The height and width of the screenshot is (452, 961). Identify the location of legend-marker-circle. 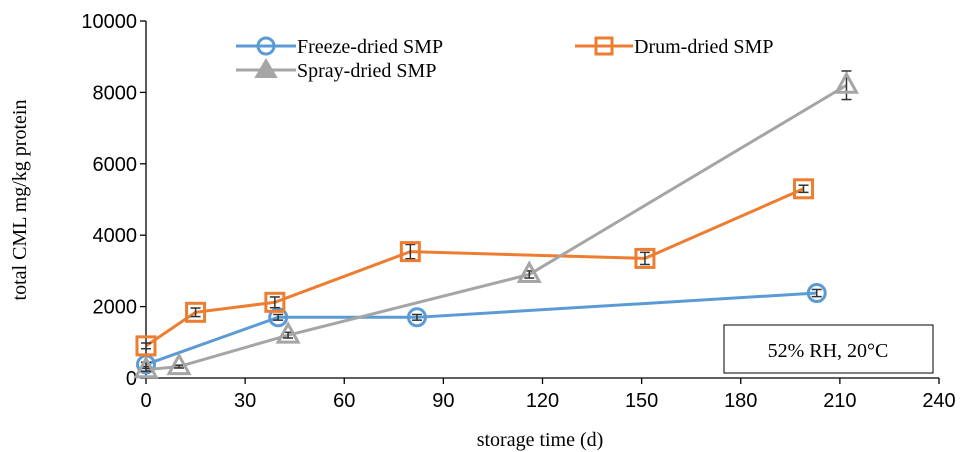
(266, 46).